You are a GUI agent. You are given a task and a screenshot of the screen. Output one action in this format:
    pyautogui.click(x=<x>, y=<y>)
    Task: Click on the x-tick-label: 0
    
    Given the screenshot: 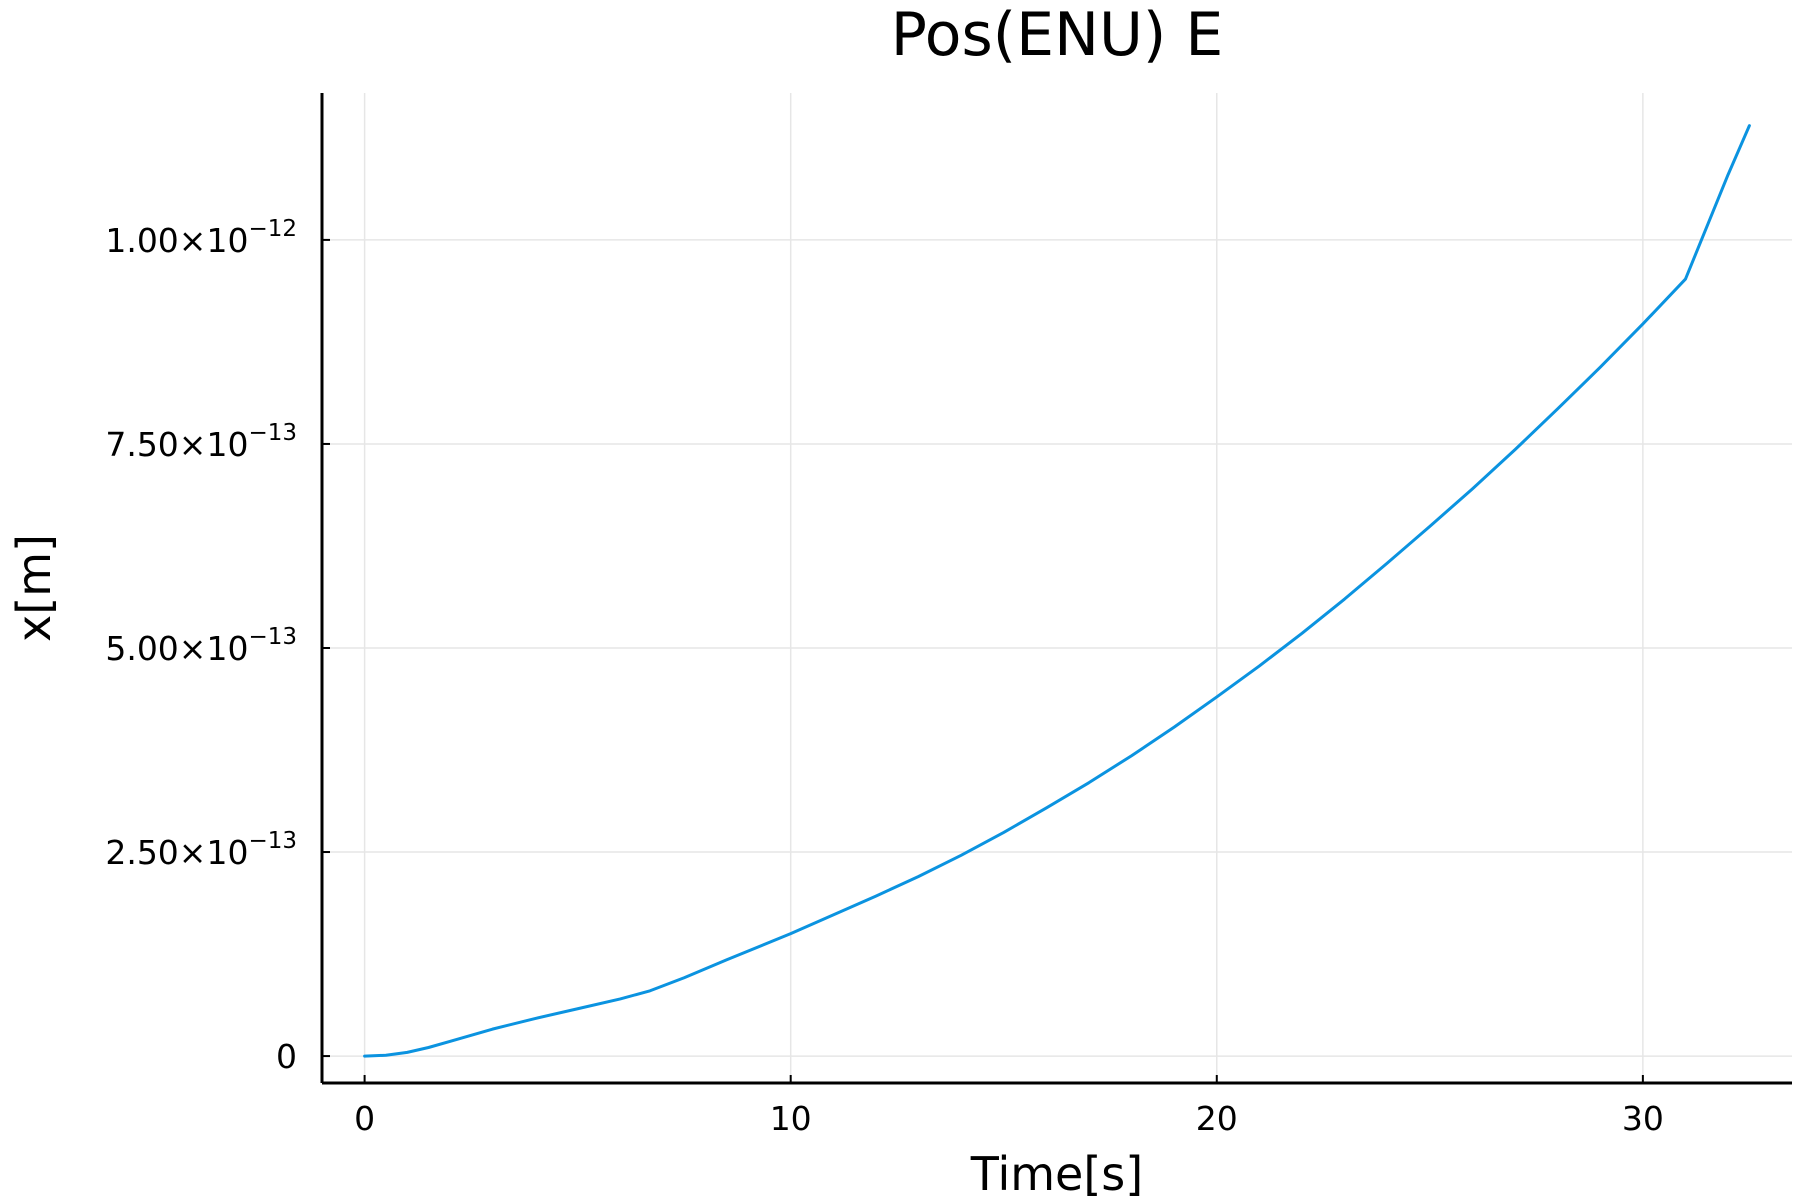 What is the action you would take?
    pyautogui.click(x=364, y=1118)
    